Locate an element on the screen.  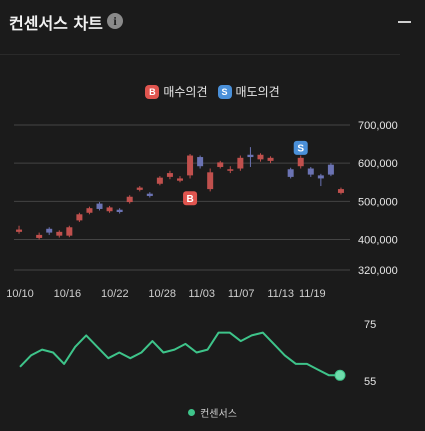
line-y-tick-label: 75 is located at coordinates (370, 325).